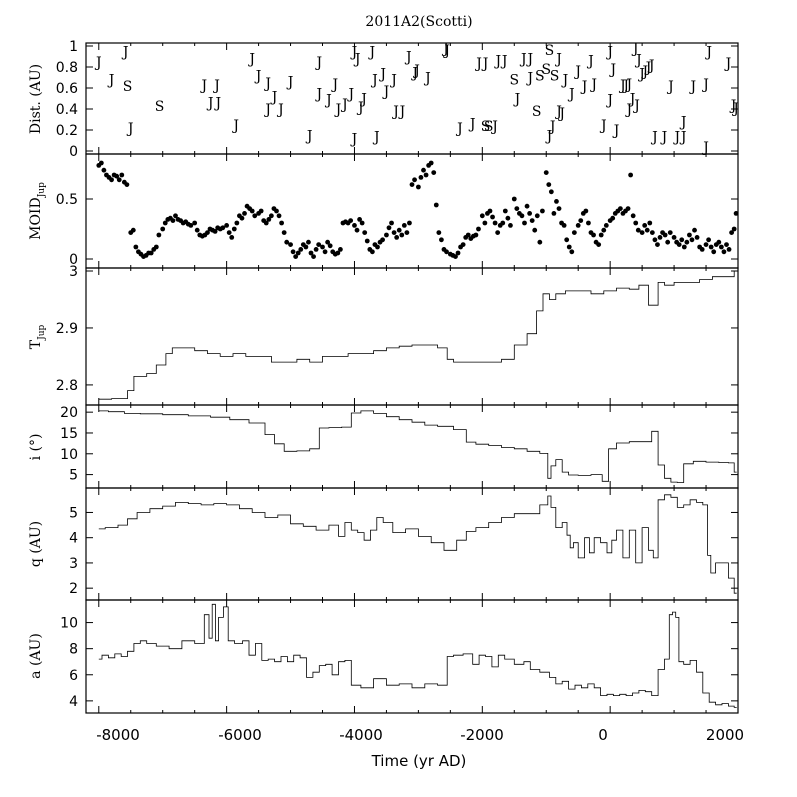 This screenshot has width=797, height=797. I want to click on moid-y-label: MOIDJup, so click(37, 211).